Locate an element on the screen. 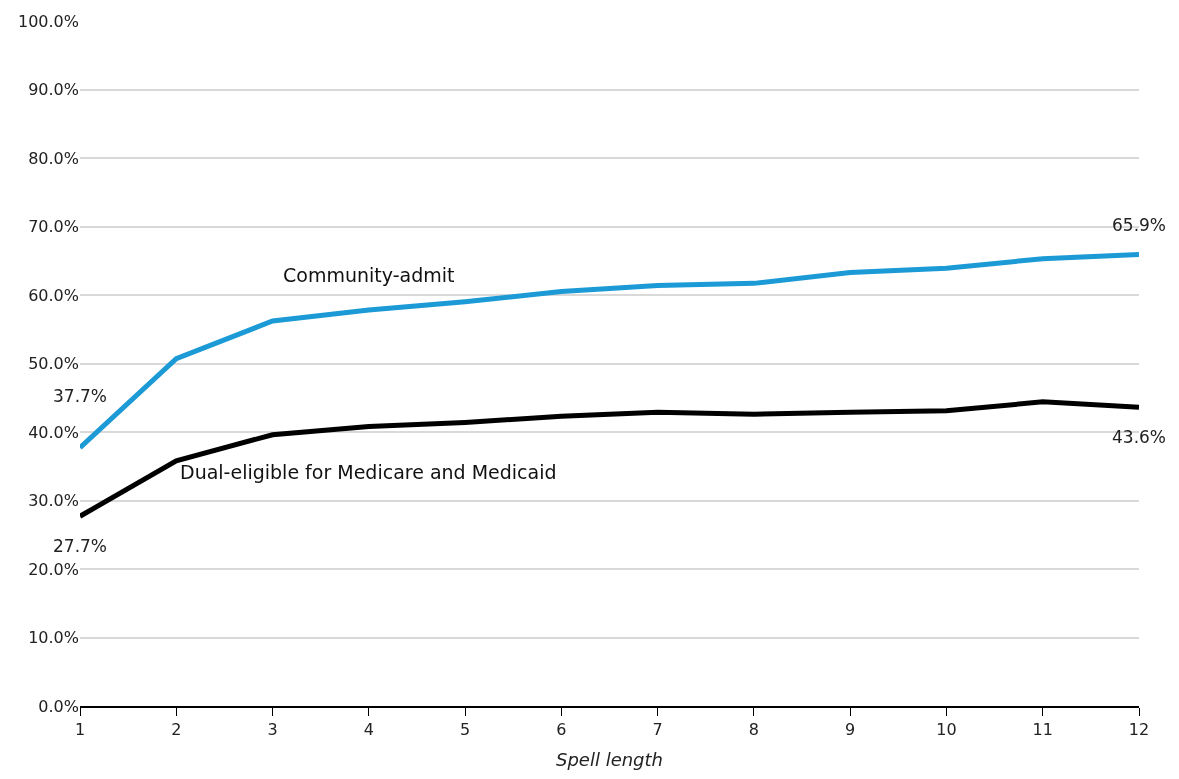 The image size is (1179, 779). data-label: 65.9% is located at coordinates (1139, 225).